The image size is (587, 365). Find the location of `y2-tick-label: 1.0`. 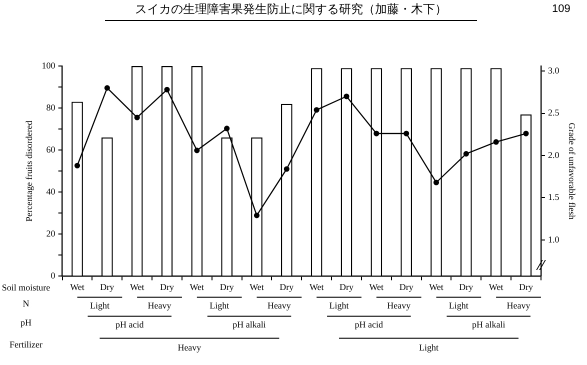

y2-tick-label: 1.0 is located at coordinates (554, 239).